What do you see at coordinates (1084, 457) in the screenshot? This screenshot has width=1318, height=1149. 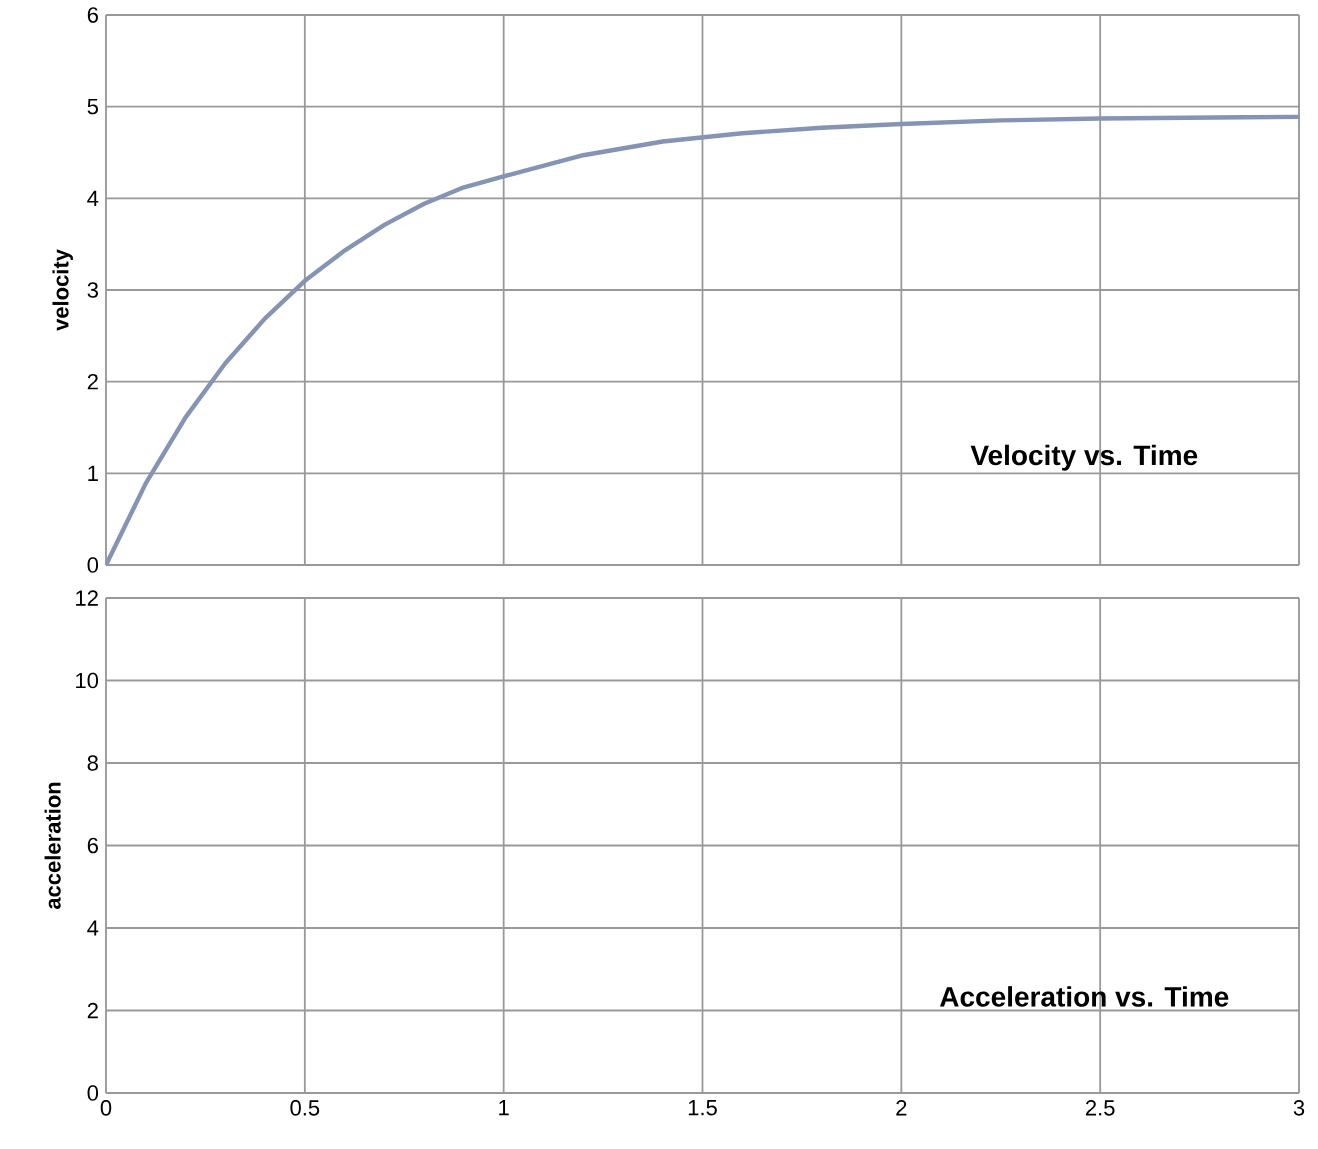 I see `text: Velocity vs. Time` at bounding box center [1084, 457].